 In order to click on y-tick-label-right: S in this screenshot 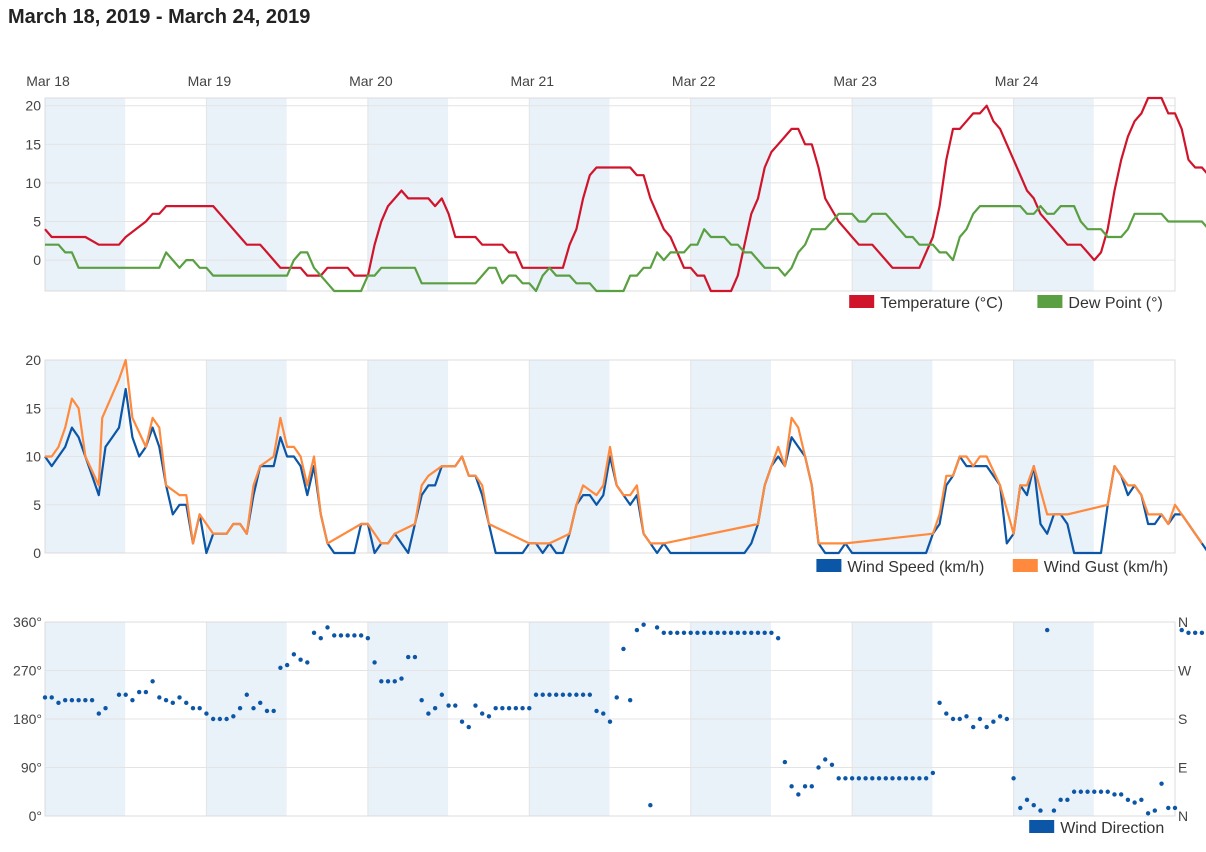, I will do `click(1182, 719)`.